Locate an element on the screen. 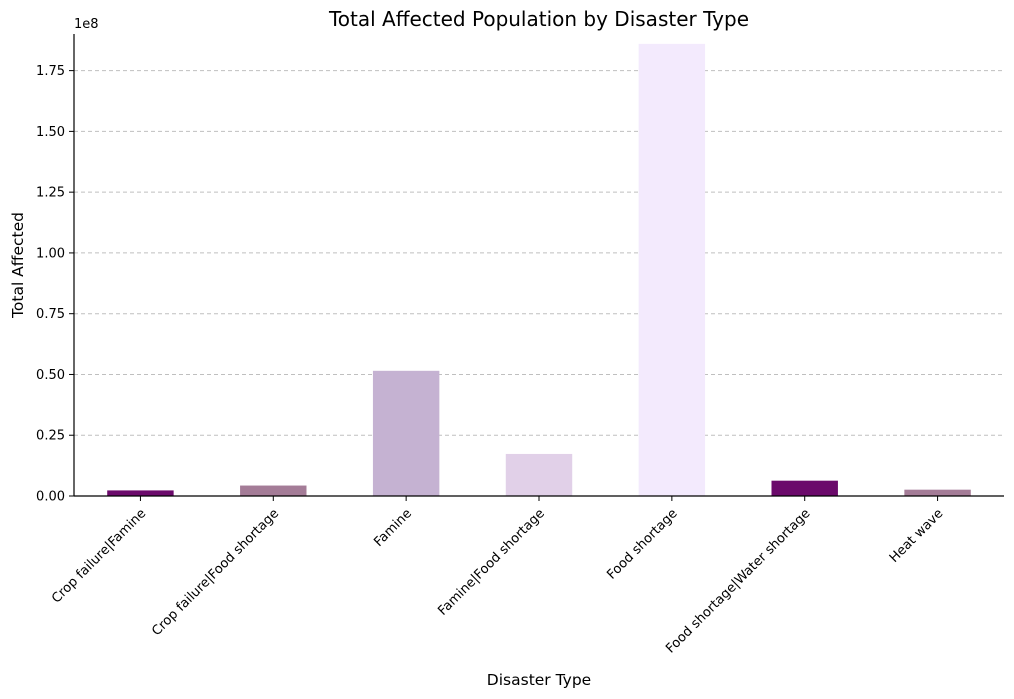  x-tick-label: Famine|Food shortage is located at coordinates (491, 562).